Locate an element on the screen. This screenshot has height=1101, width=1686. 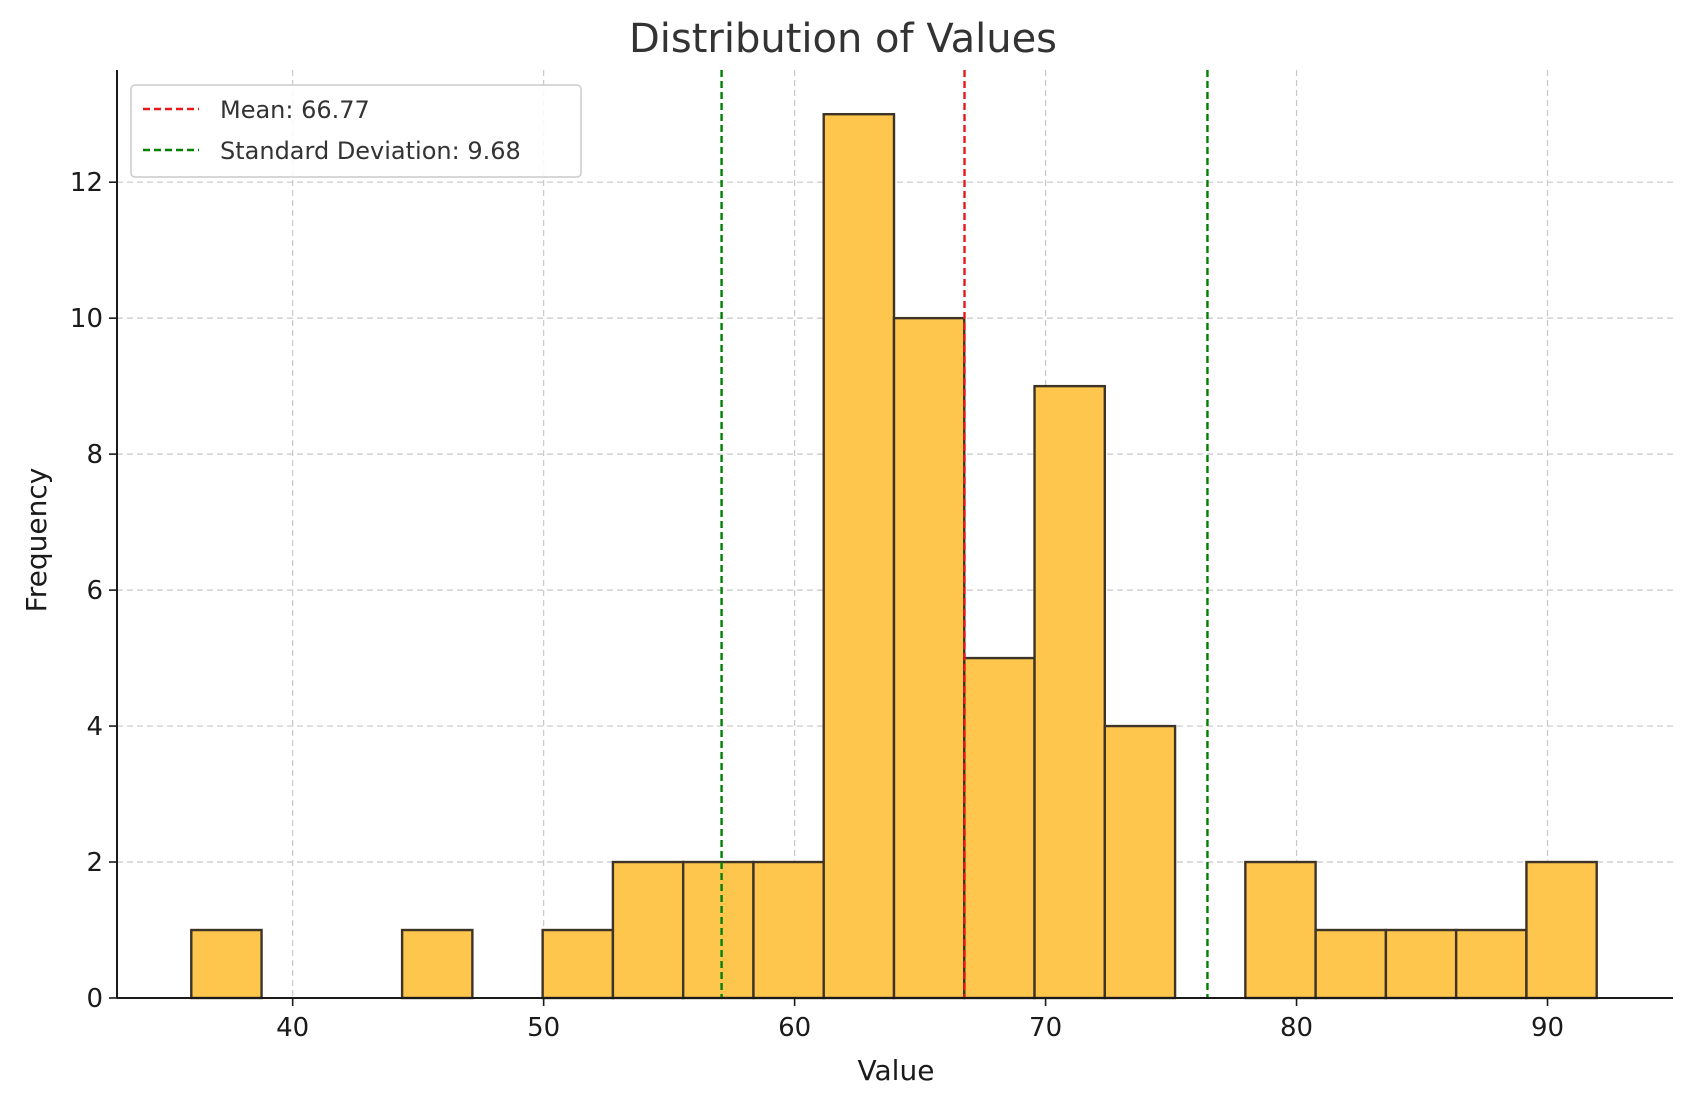
x-axis-label: Value is located at coordinates (896, 1070).